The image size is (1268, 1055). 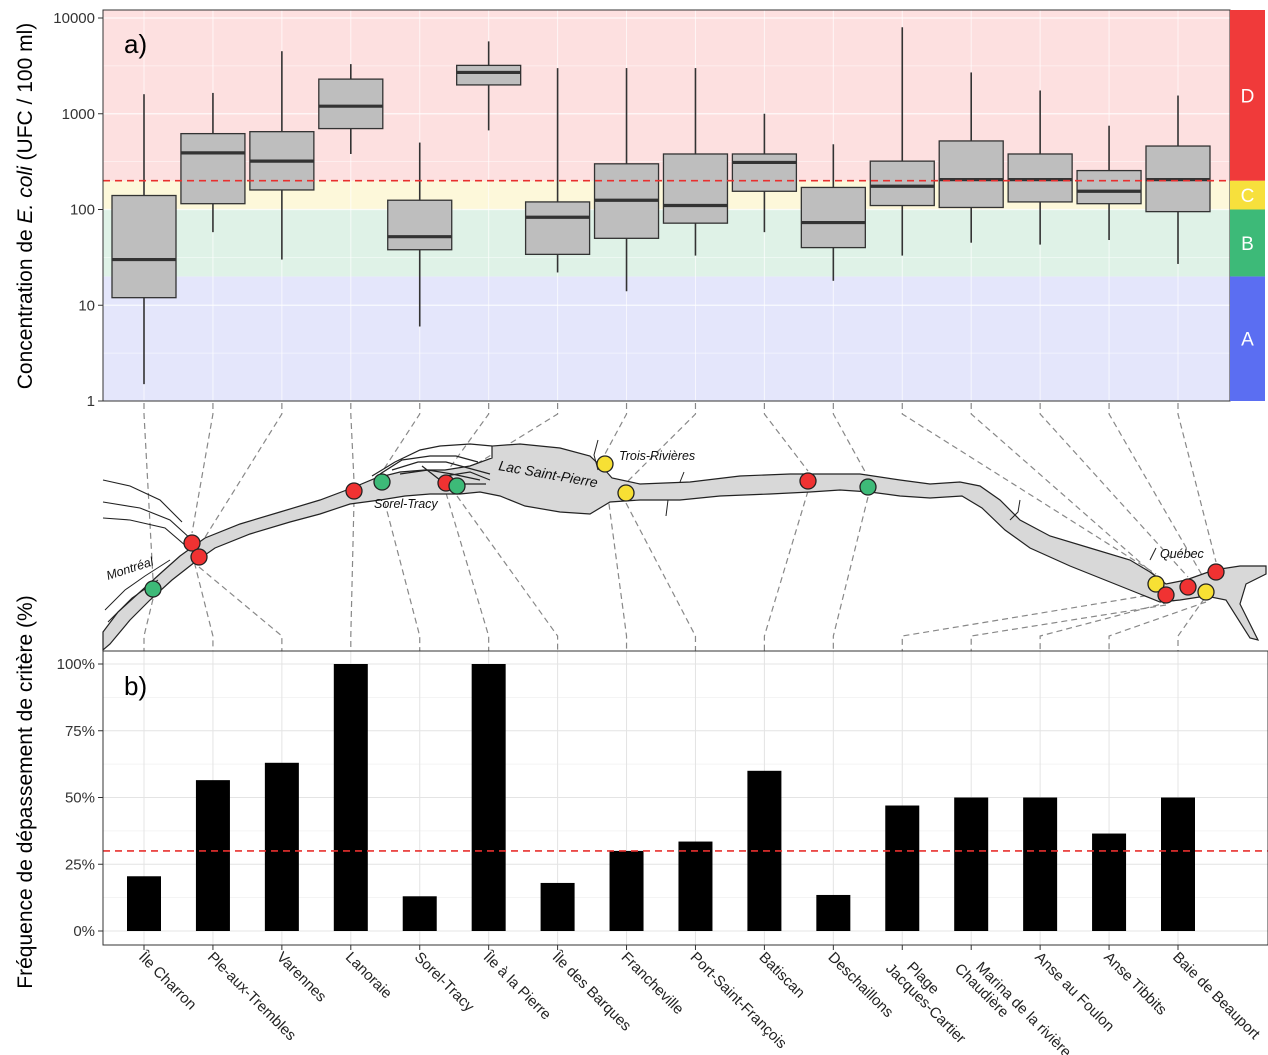 I want to click on x-category-label-line: Batiscan, so click(x=782, y=975).